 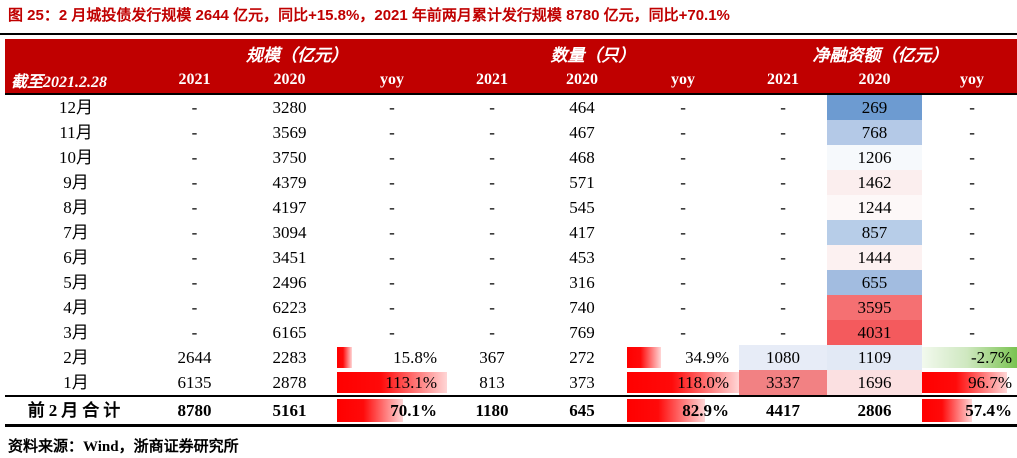 What do you see at coordinates (878, 53) in the screenshot?
I see `header-group-netfinancing: 净融资额（亿元）` at bounding box center [878, 53].